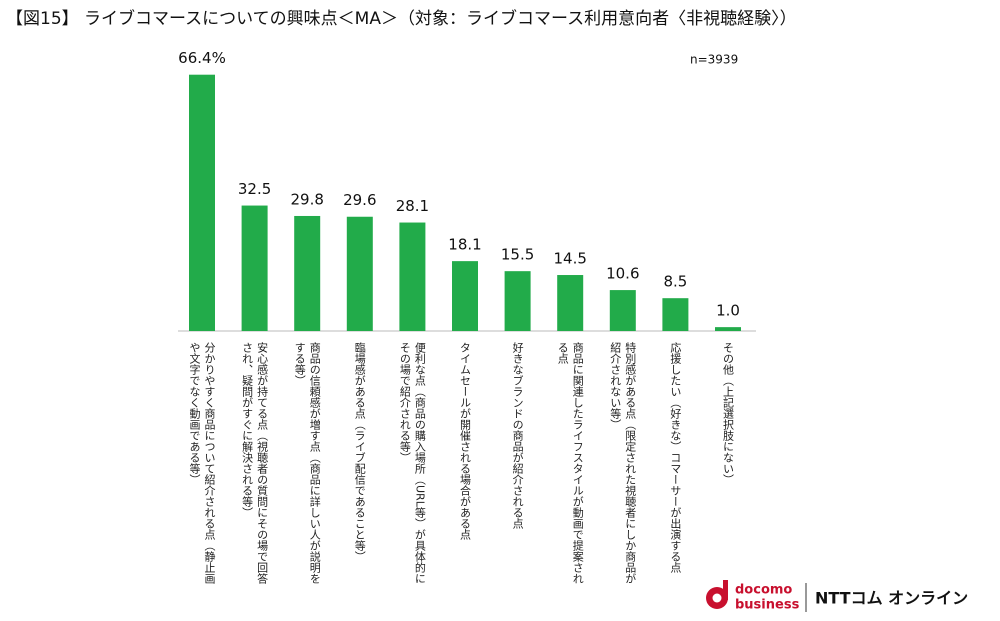 The width and height of the screenshot is (1000, 621). What do you see at coordinates (622, 463) in the screenshot?
I see `category-label: 特別感がある点（限定された視聴者にしか商品が紹介されない等）` at bounding box center [622, 463].